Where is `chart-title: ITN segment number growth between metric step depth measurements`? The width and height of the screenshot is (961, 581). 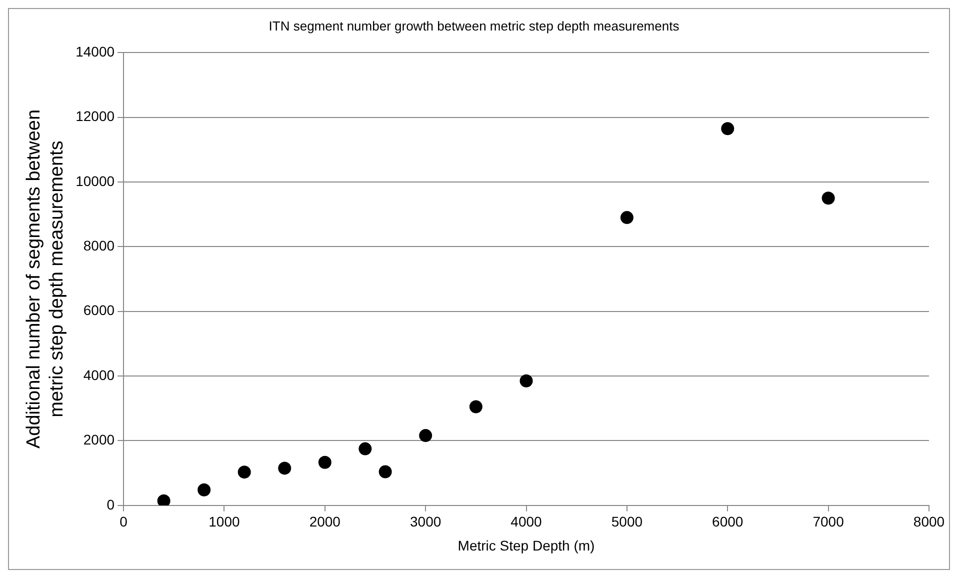
chart-title: ITN segment number growth between metric step depth measurements is located at coordinates (474, 26).